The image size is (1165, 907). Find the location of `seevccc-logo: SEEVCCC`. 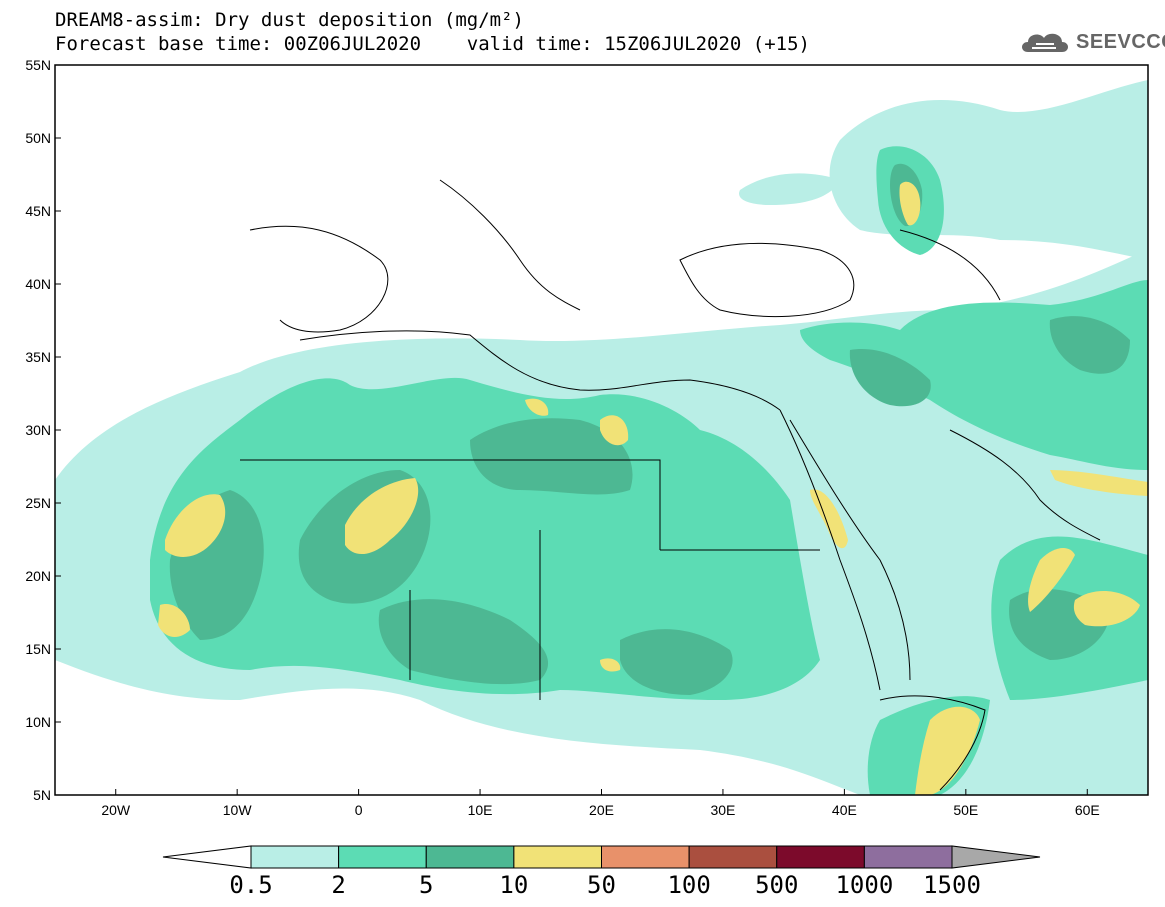

seevccc-logo: SEEVCCC is located at coordinates (1091, 42).